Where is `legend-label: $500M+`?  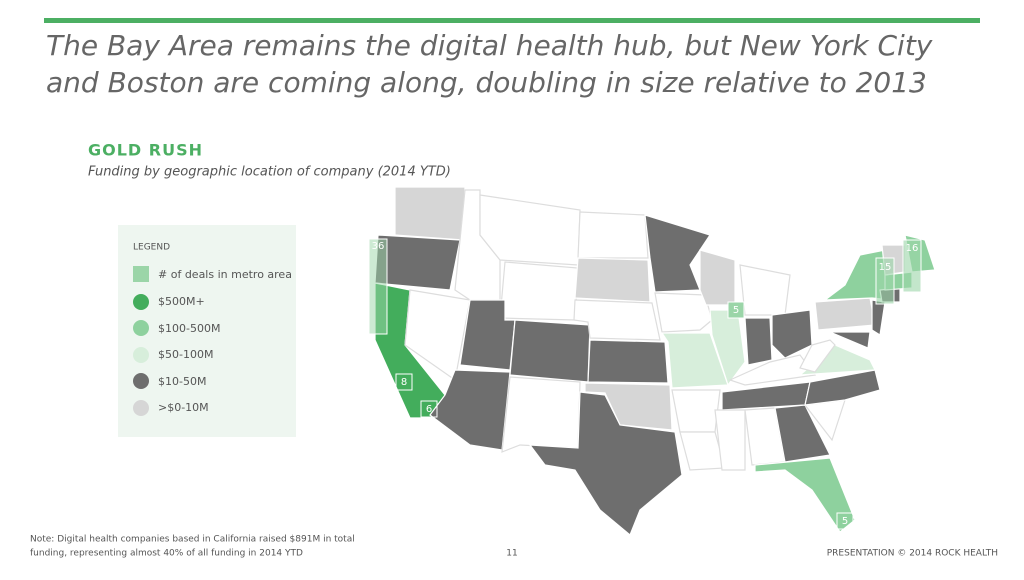 legend-label: $500M+ is located at coordinates (181, 301).